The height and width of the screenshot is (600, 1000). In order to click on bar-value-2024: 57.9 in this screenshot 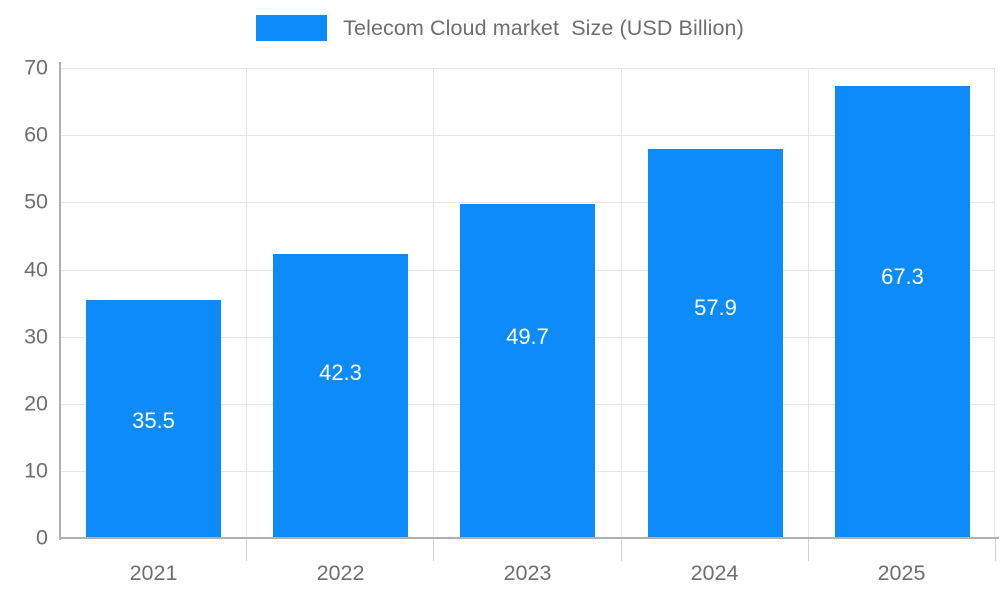, I will do `click(715, 307)`.